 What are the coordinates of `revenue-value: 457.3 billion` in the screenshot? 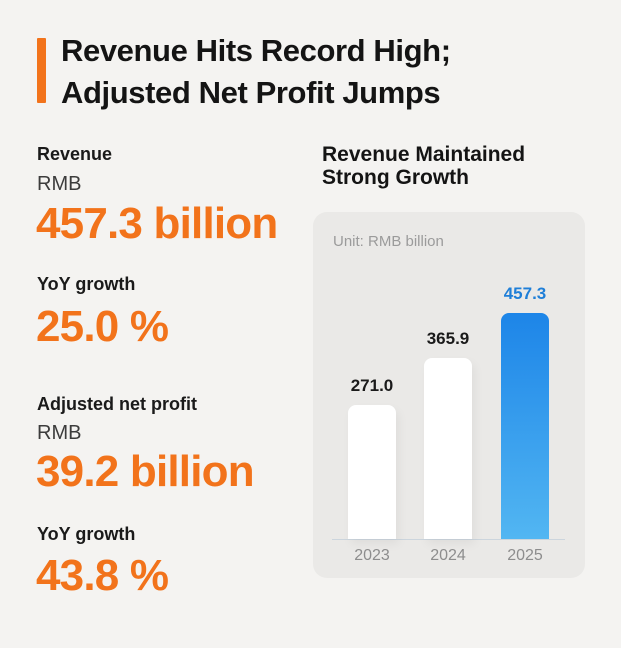 It's located at (157, 223).